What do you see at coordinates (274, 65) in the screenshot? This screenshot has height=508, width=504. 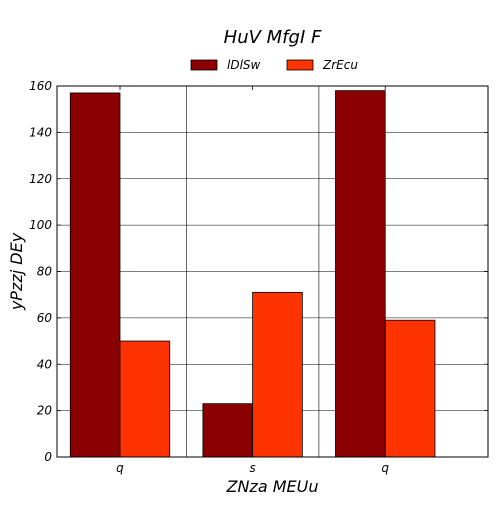 I see `legend: lDlSw ZrEcu` at bounding box center [274, 65].